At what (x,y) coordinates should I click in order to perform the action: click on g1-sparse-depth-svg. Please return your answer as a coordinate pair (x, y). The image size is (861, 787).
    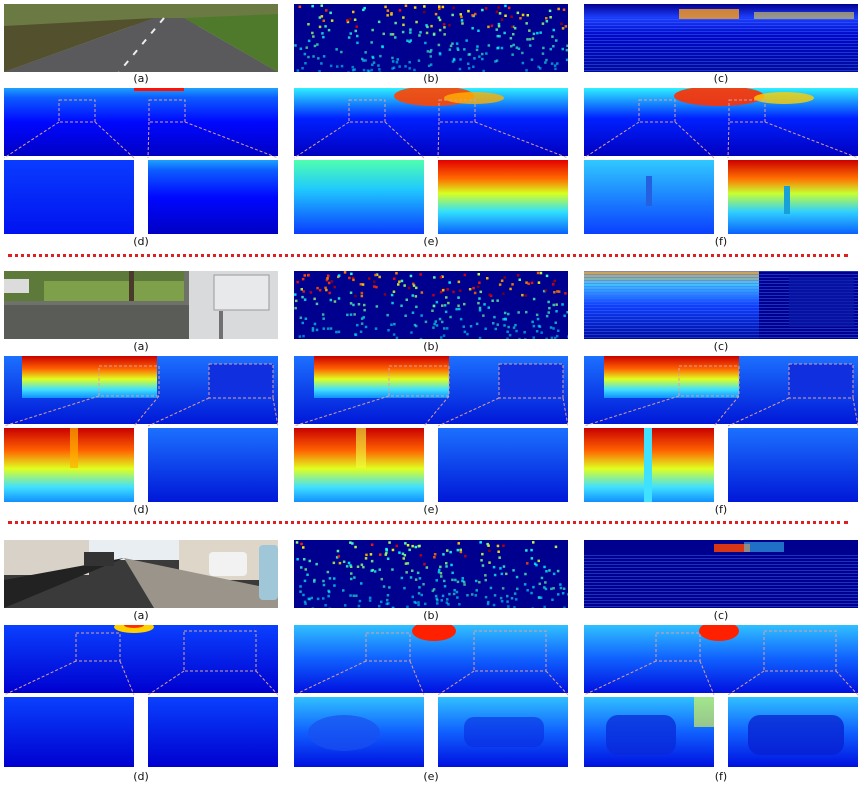
    Looking at the image, I should click on (431, 38).